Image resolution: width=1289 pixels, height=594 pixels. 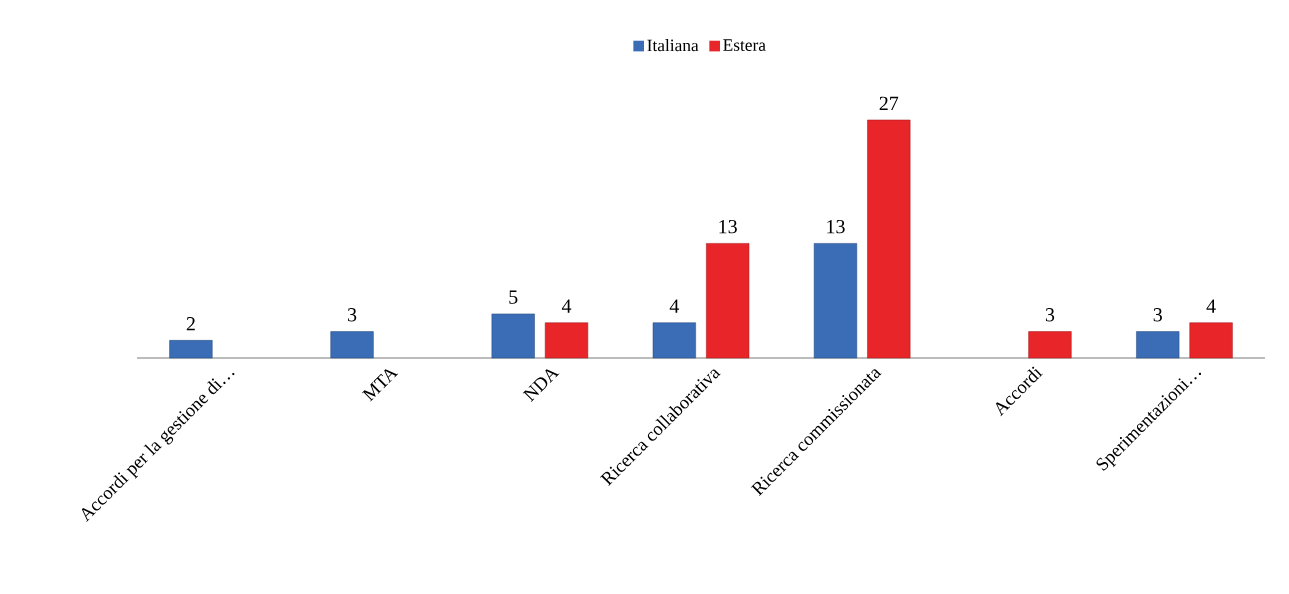 I want to click on data-label: 27, so click(x=889, y=103).